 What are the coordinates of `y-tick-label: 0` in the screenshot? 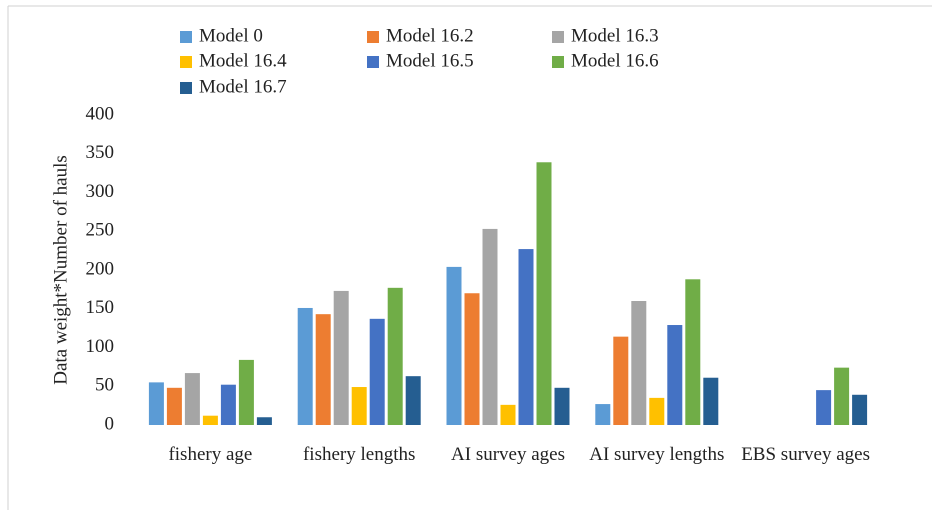 It's located at (110, 423).